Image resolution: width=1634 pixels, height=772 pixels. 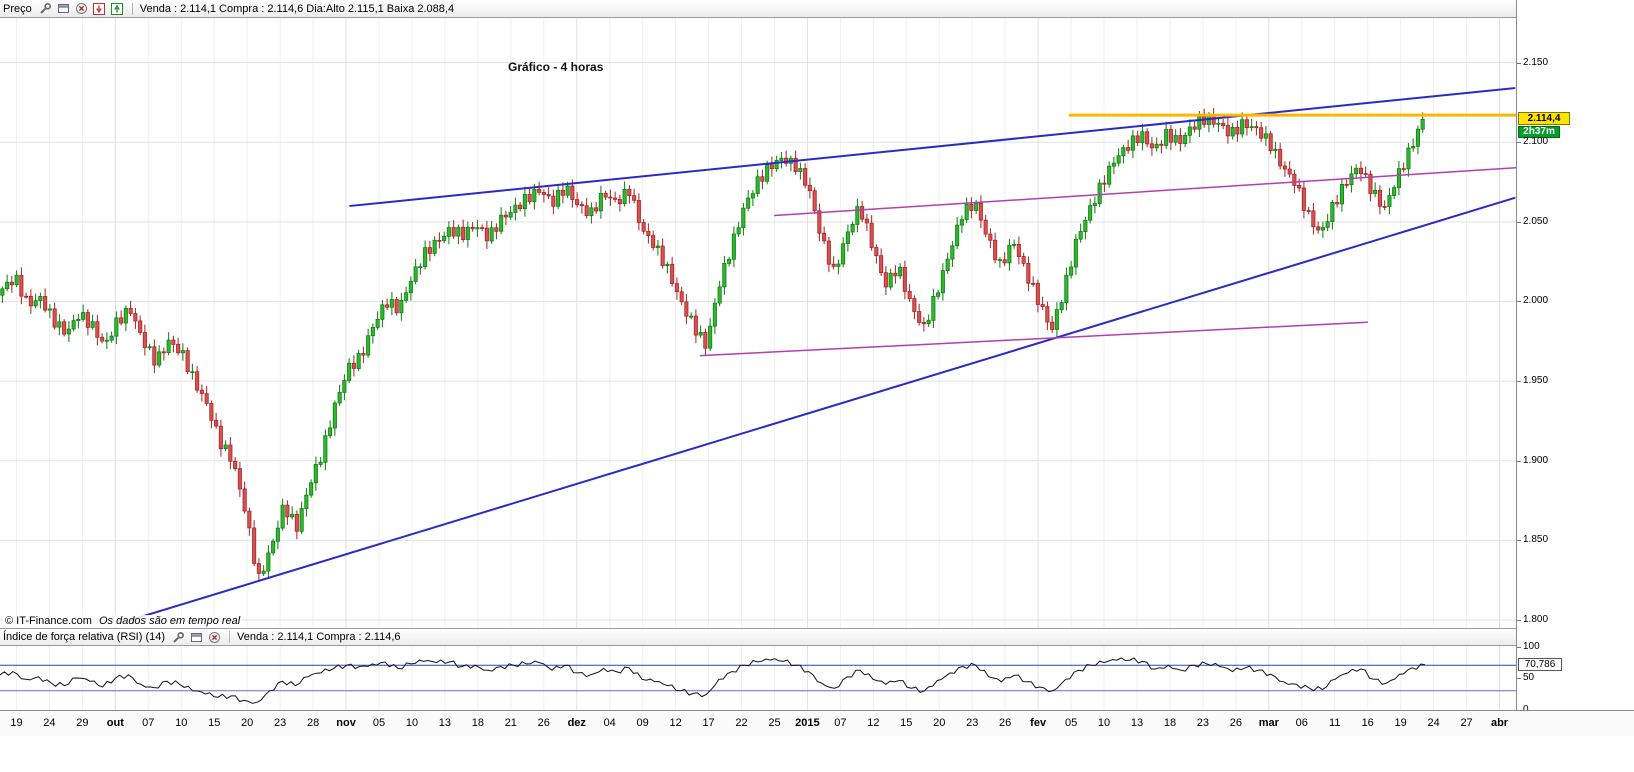 I want to click on time-tick-label: 10, so click(x=1104, y=723).